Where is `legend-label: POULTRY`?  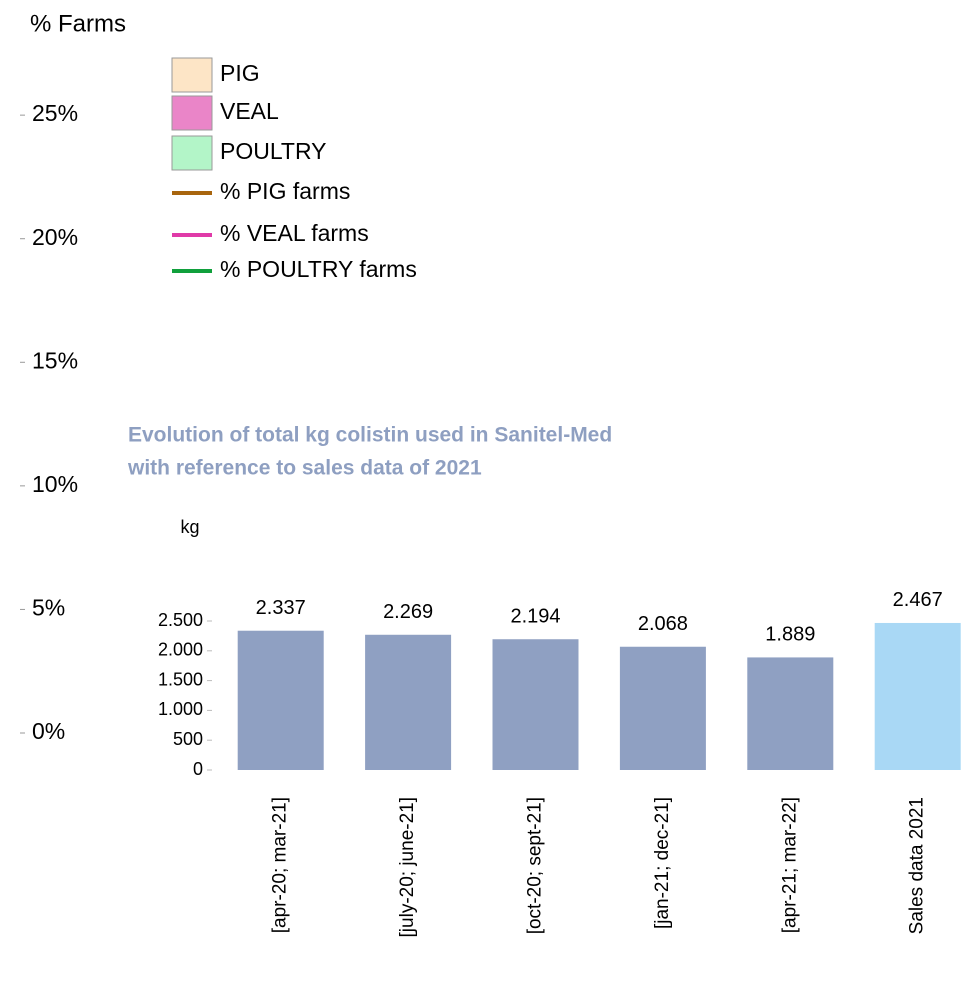
legend-label: POULTRY is located at coordinates (273, 151).